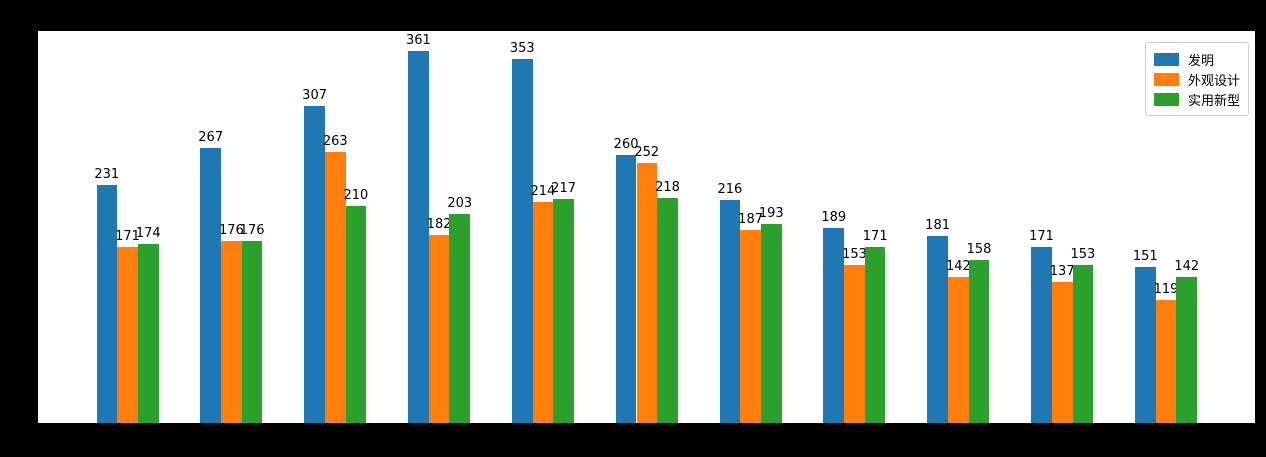 The width and height of the screenshot is (1266, 457). I want to click on bar-value-label: 260, so click(626, 144).